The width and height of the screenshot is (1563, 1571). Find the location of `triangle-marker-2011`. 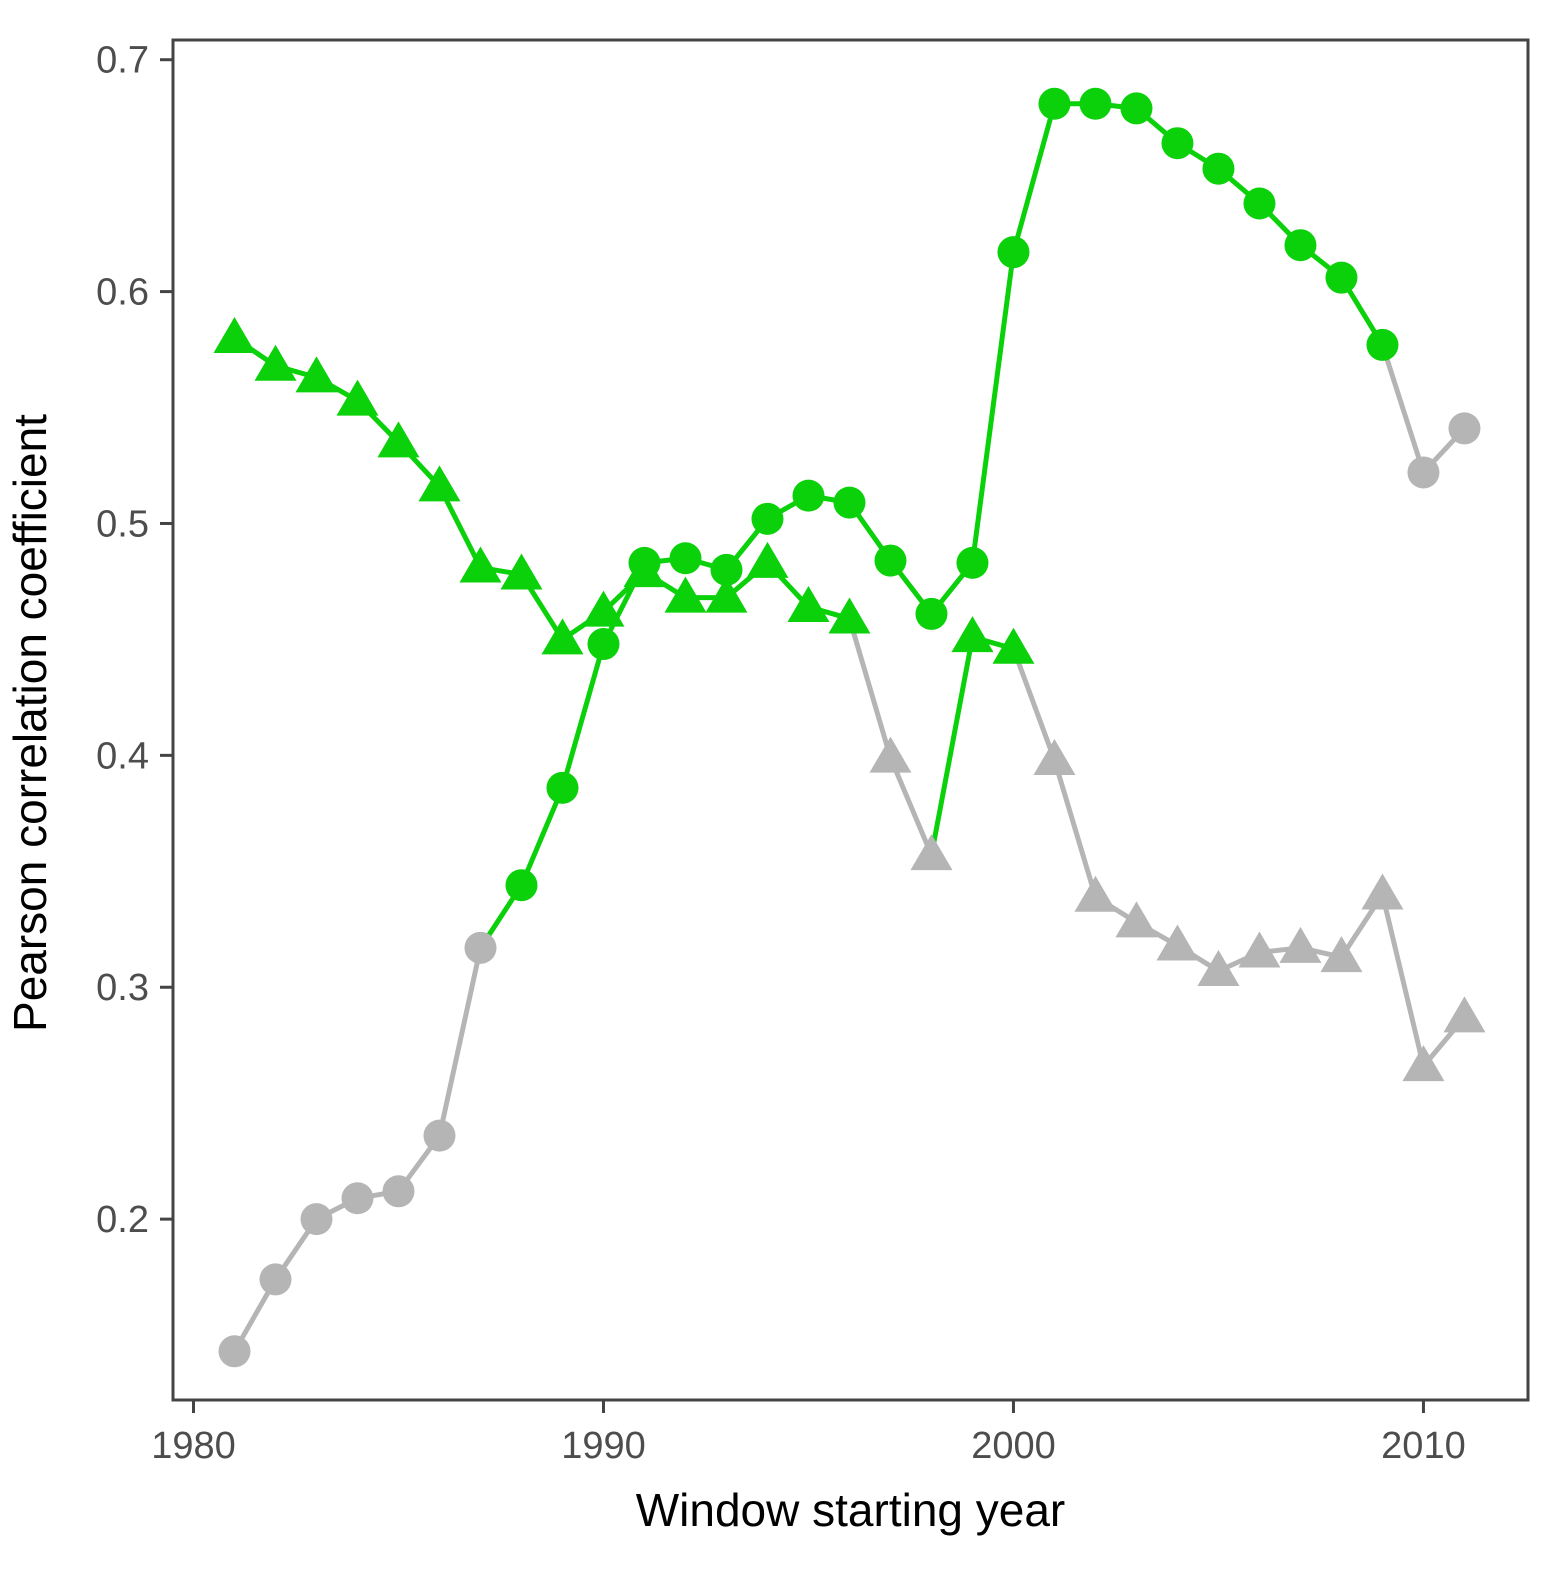

triangle-marker-2011 is located at coordinates (1464, 1014).